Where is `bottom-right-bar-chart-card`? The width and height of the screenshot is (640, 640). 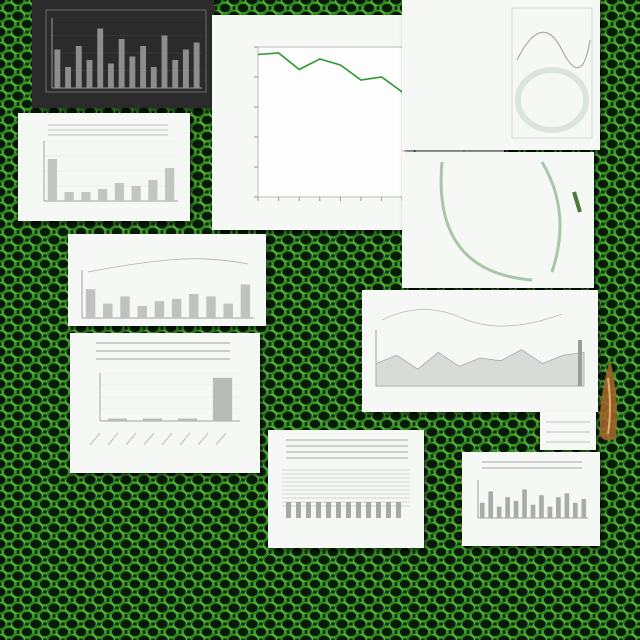
bottom-right-bar-chart-card is located at coordinates (531, 499).